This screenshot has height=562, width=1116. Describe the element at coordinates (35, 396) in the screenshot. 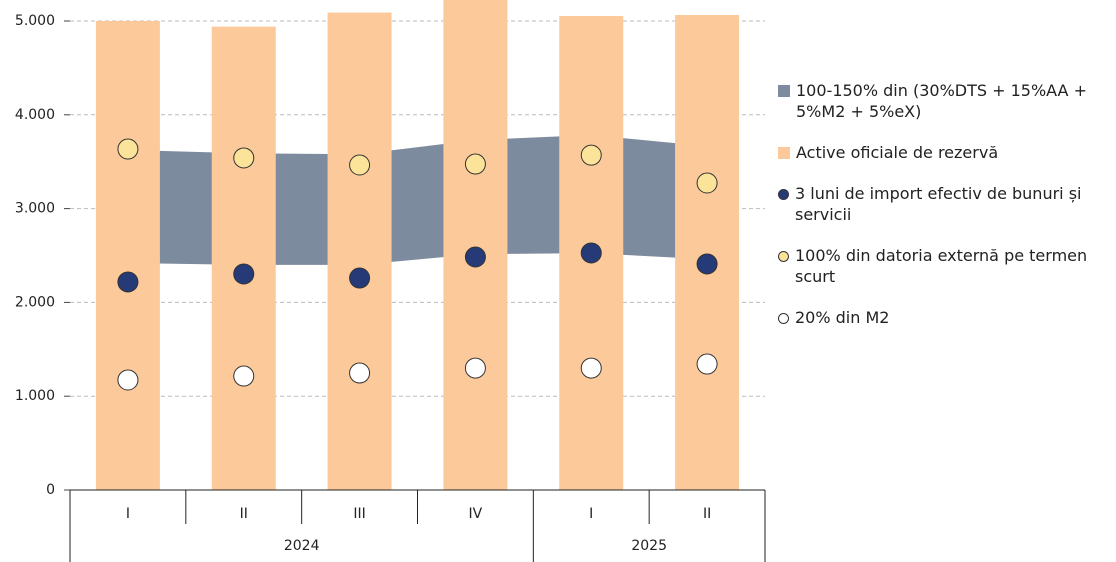

I see `y-tick-label: 1.000` at that location.